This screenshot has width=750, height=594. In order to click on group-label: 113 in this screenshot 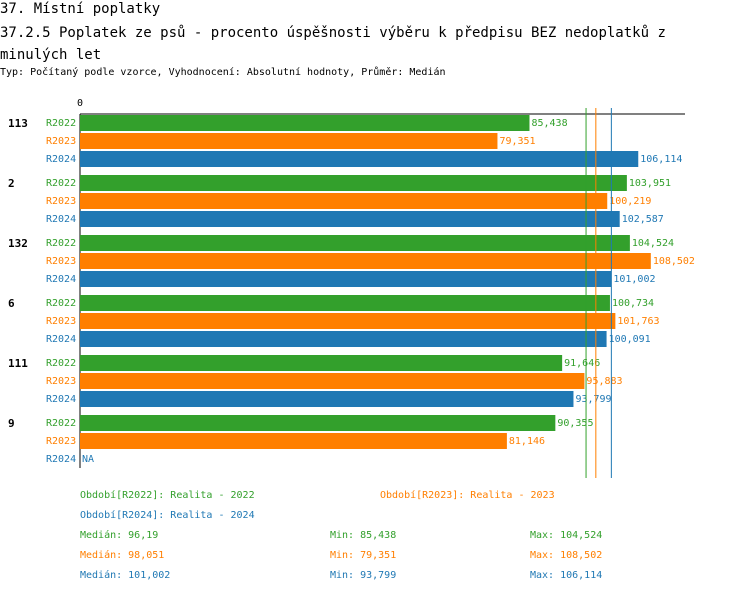, I will do `click(18, 123)`.